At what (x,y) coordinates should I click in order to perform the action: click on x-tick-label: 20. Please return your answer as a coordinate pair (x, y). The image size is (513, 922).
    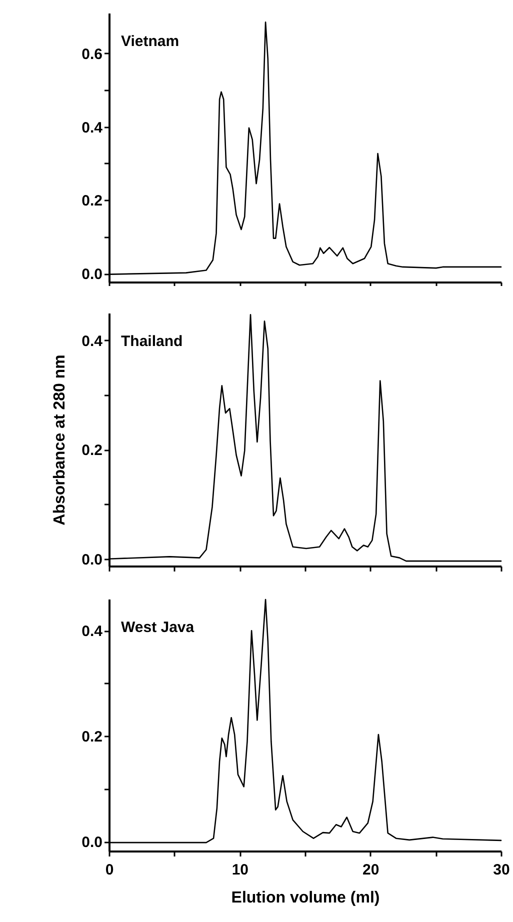
    Looking at the image, I should click on (371, 870).